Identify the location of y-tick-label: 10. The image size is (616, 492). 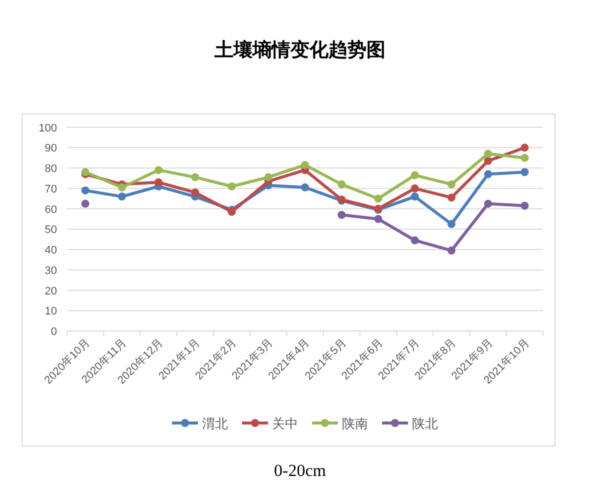
(50, 312).